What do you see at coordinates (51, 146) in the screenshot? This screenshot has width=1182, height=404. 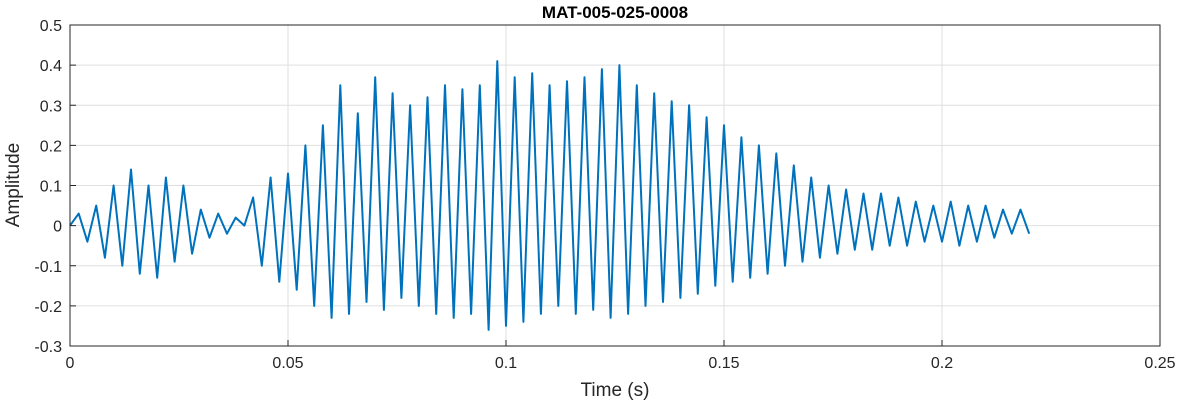 I see `y-tick-label: 0.2` at bounding box center [51, 146].